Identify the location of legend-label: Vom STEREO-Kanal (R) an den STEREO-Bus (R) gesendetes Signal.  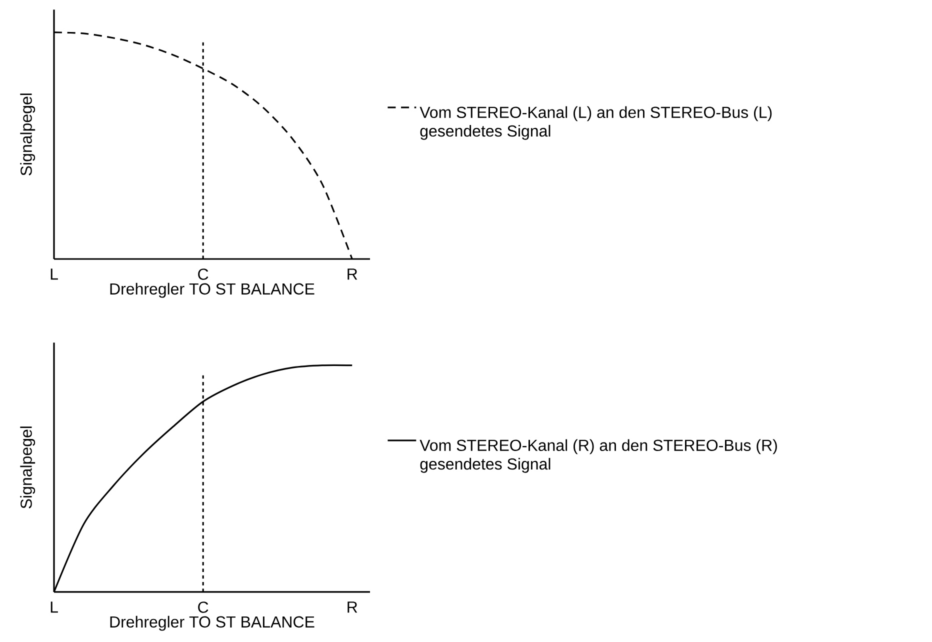
(598, 456).